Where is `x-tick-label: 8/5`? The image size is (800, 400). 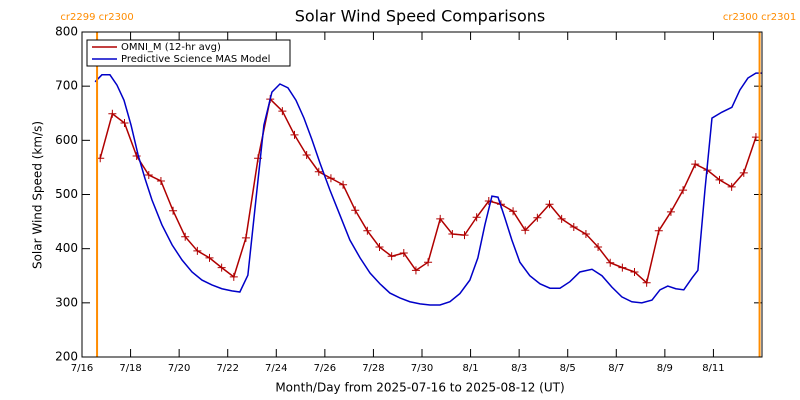
x-tick-label: 8/5 is located at coordinates (568, 368).